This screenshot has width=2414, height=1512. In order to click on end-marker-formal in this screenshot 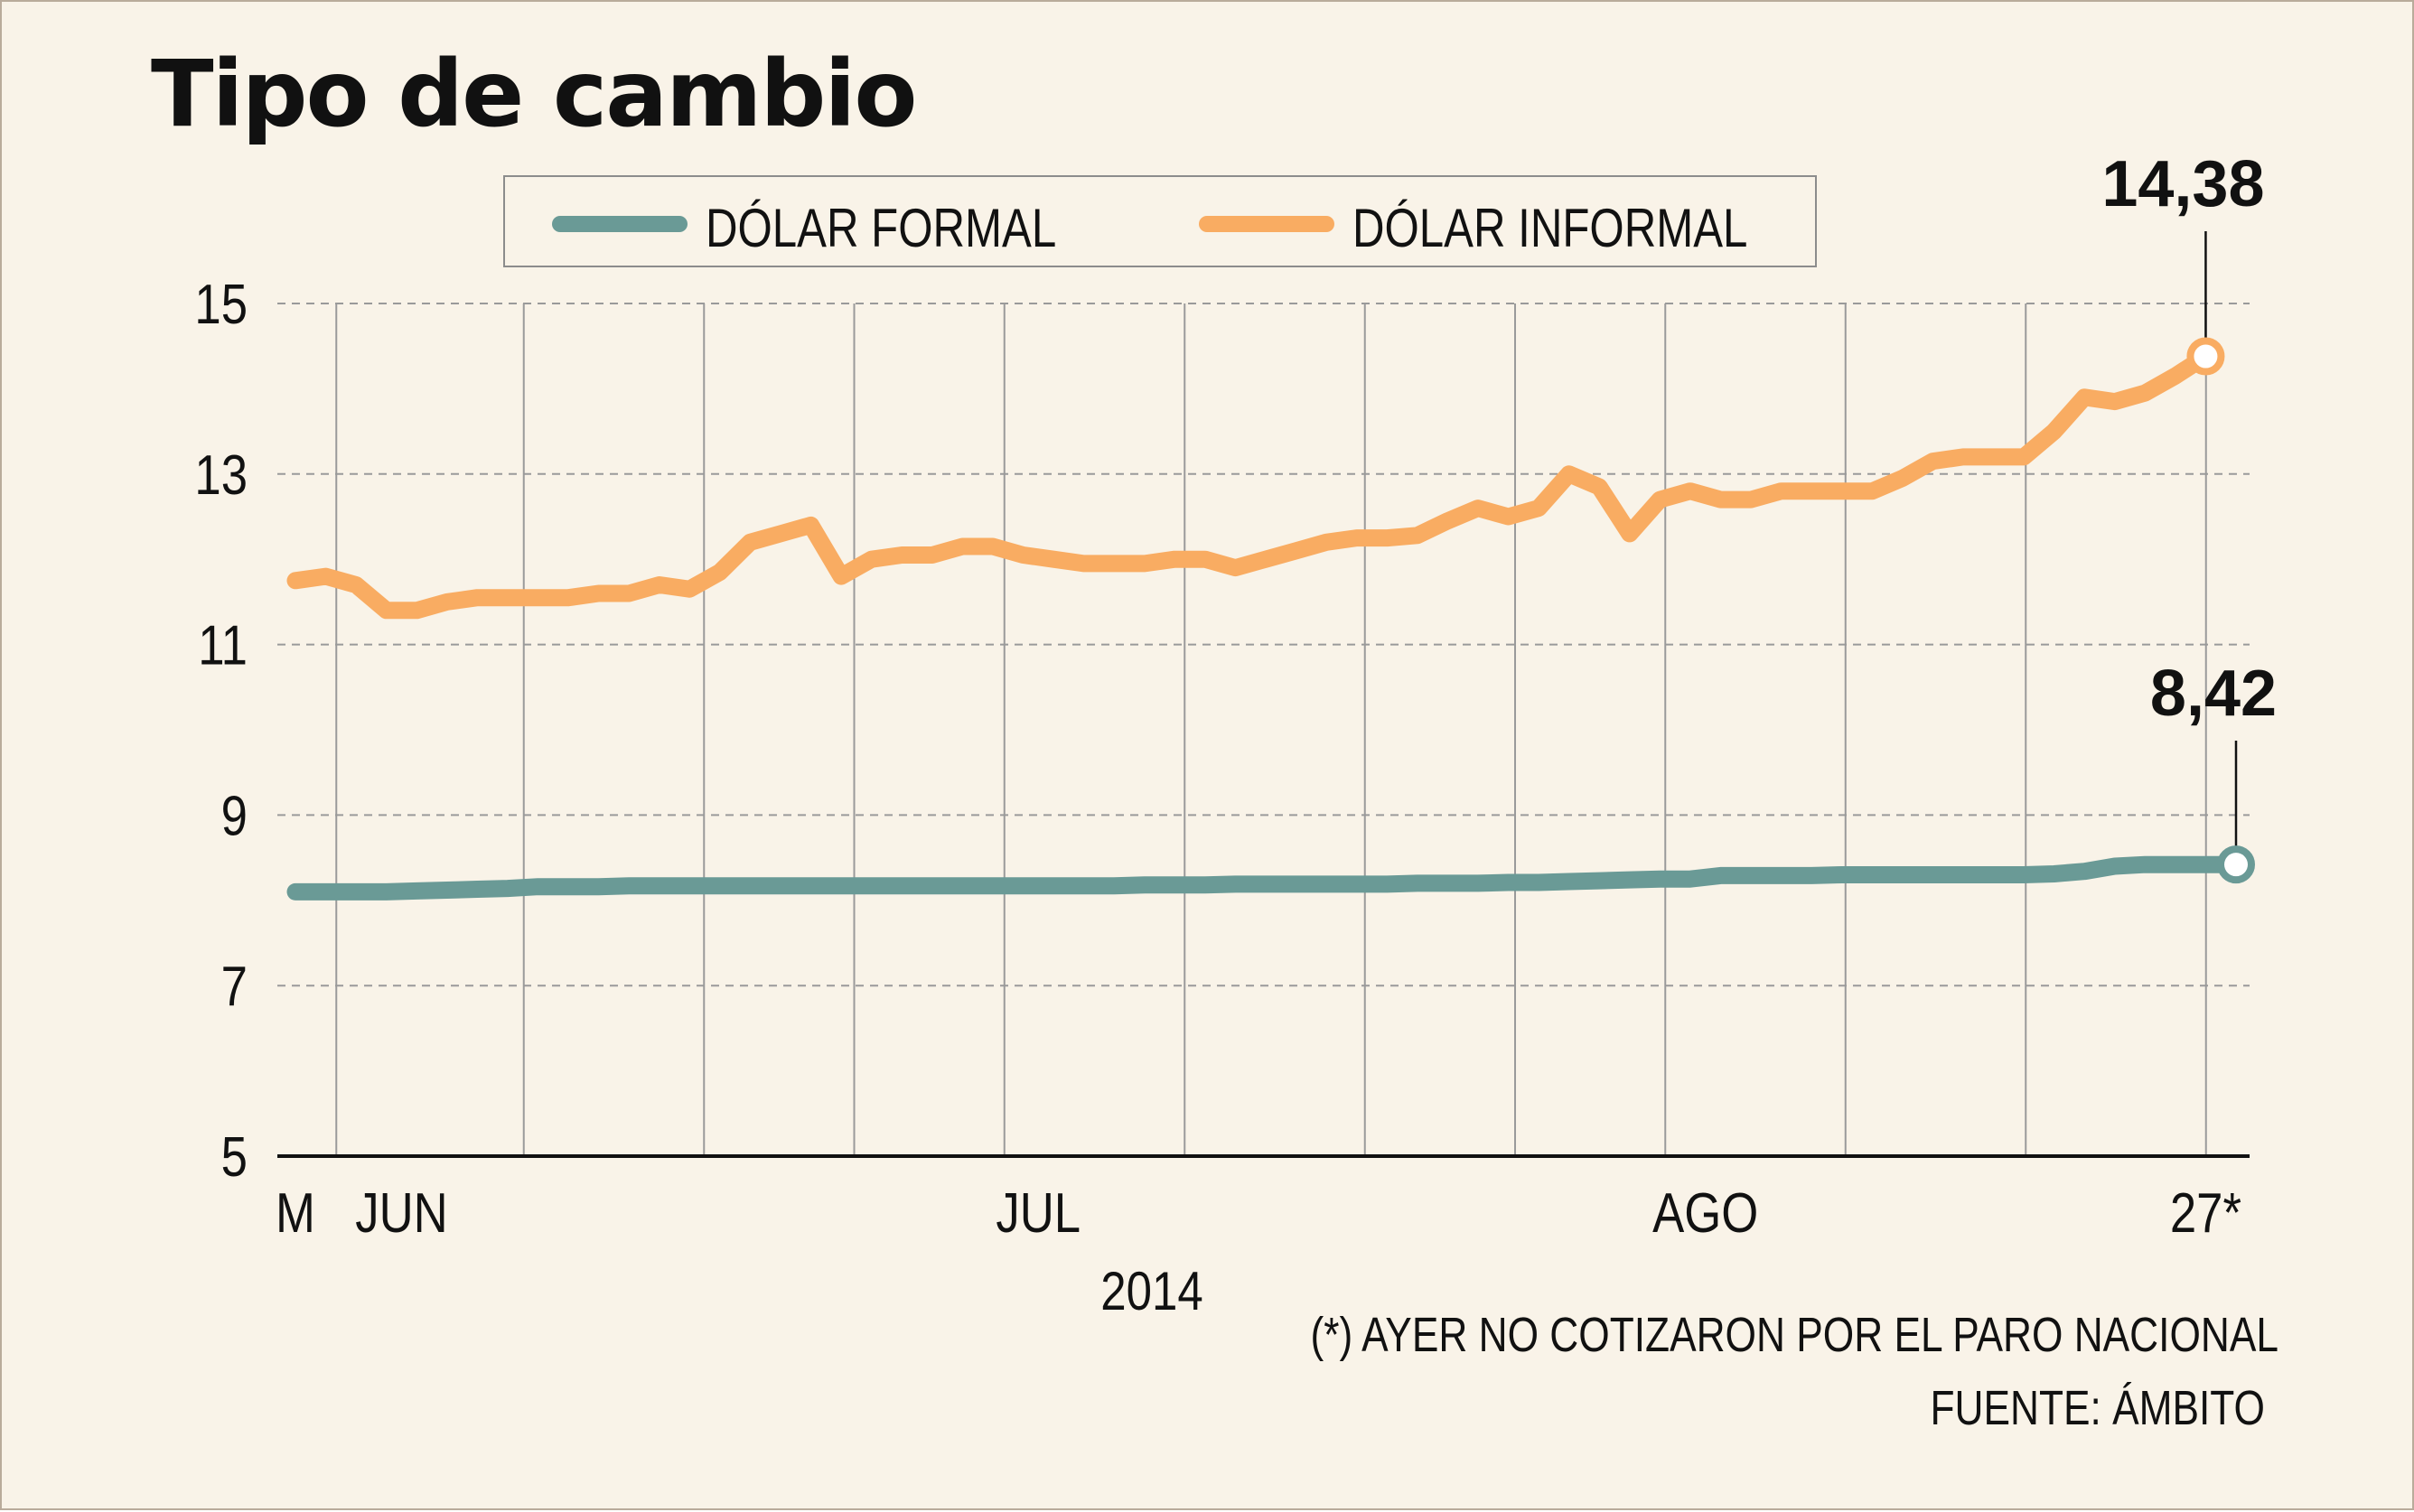, I will do `click(2236, 864)`.